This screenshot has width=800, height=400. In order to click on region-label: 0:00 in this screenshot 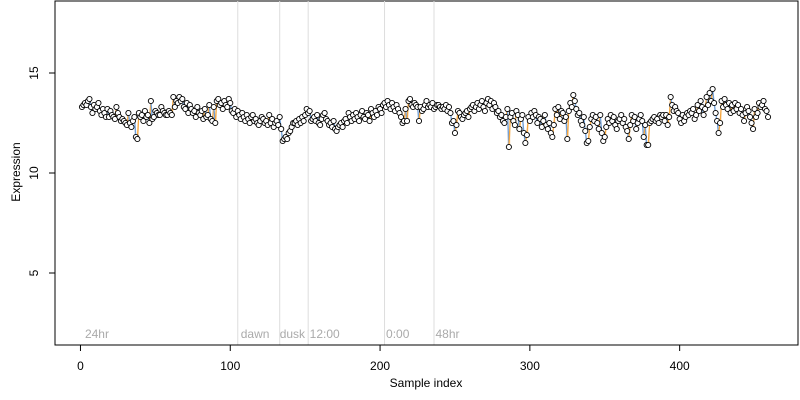, I will do `click(398, 334)`.